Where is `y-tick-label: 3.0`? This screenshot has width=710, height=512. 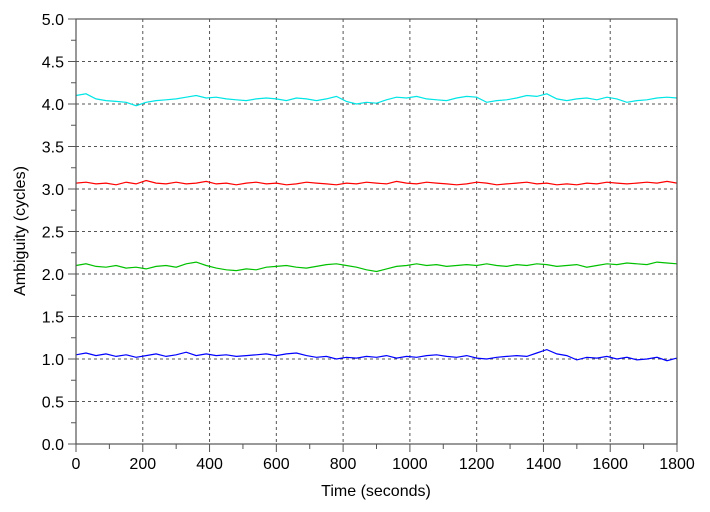
y-tick-label: 3.0 is located at coordinates (53, 190).